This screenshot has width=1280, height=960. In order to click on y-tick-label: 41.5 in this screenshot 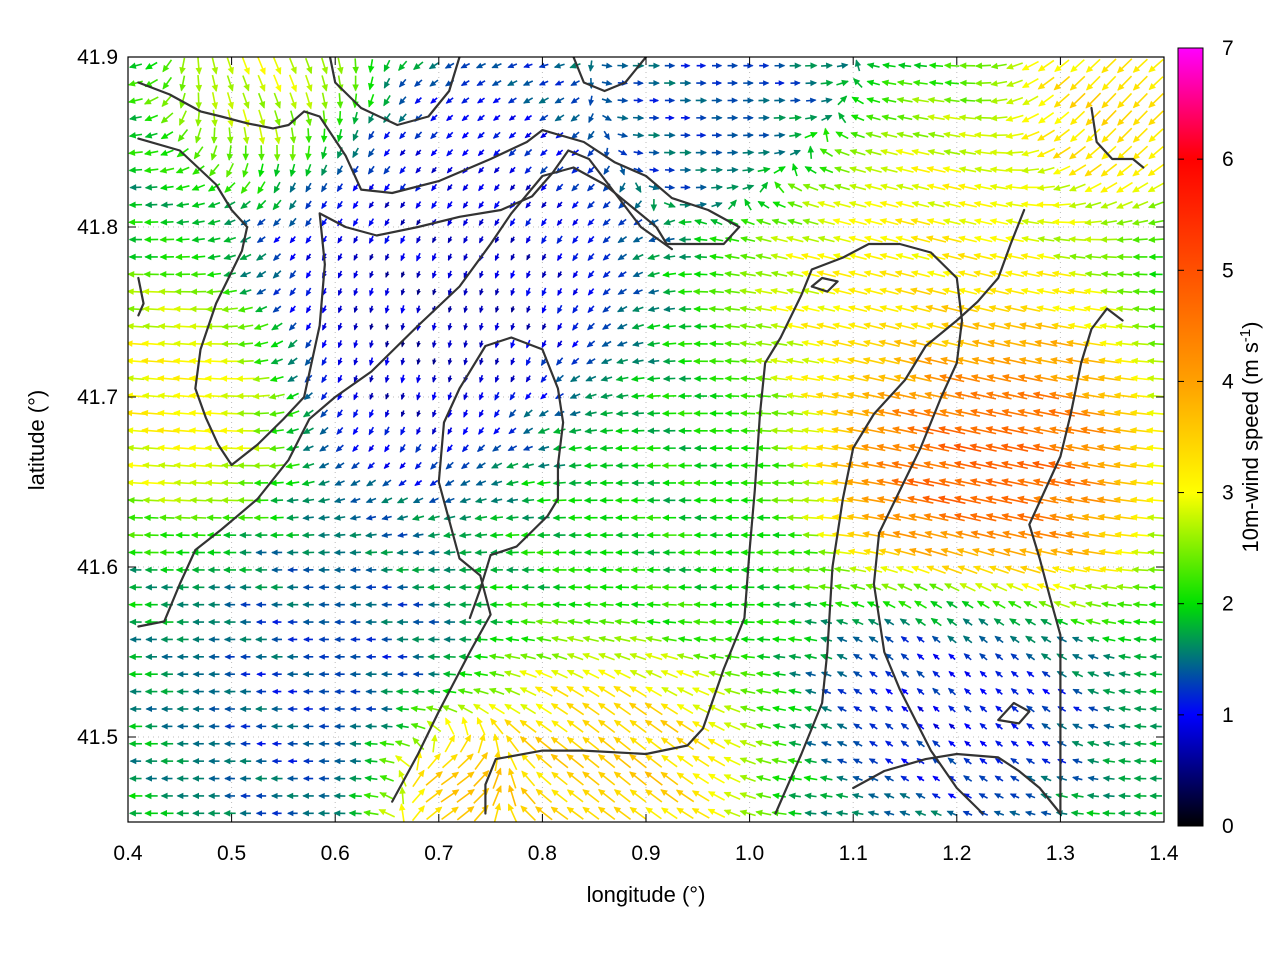, I will do `click(97, 737)`.